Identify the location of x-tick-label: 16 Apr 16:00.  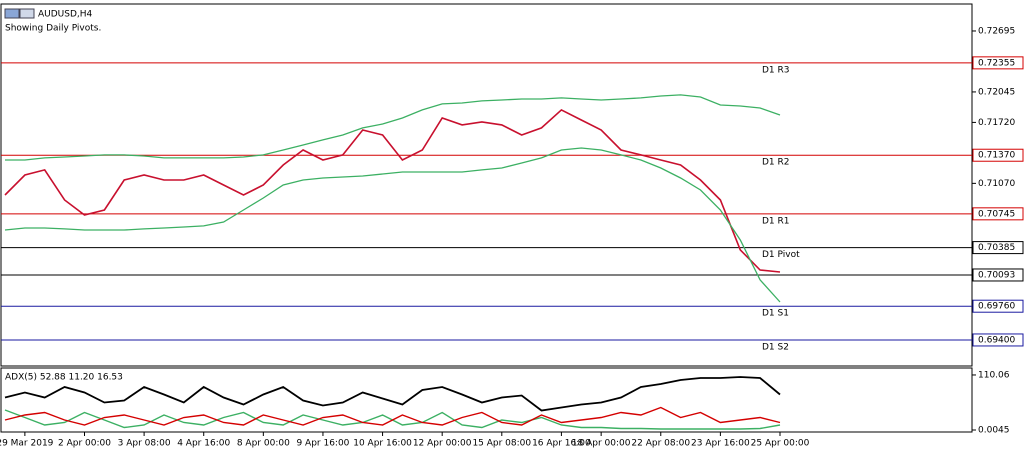
(561, 444).